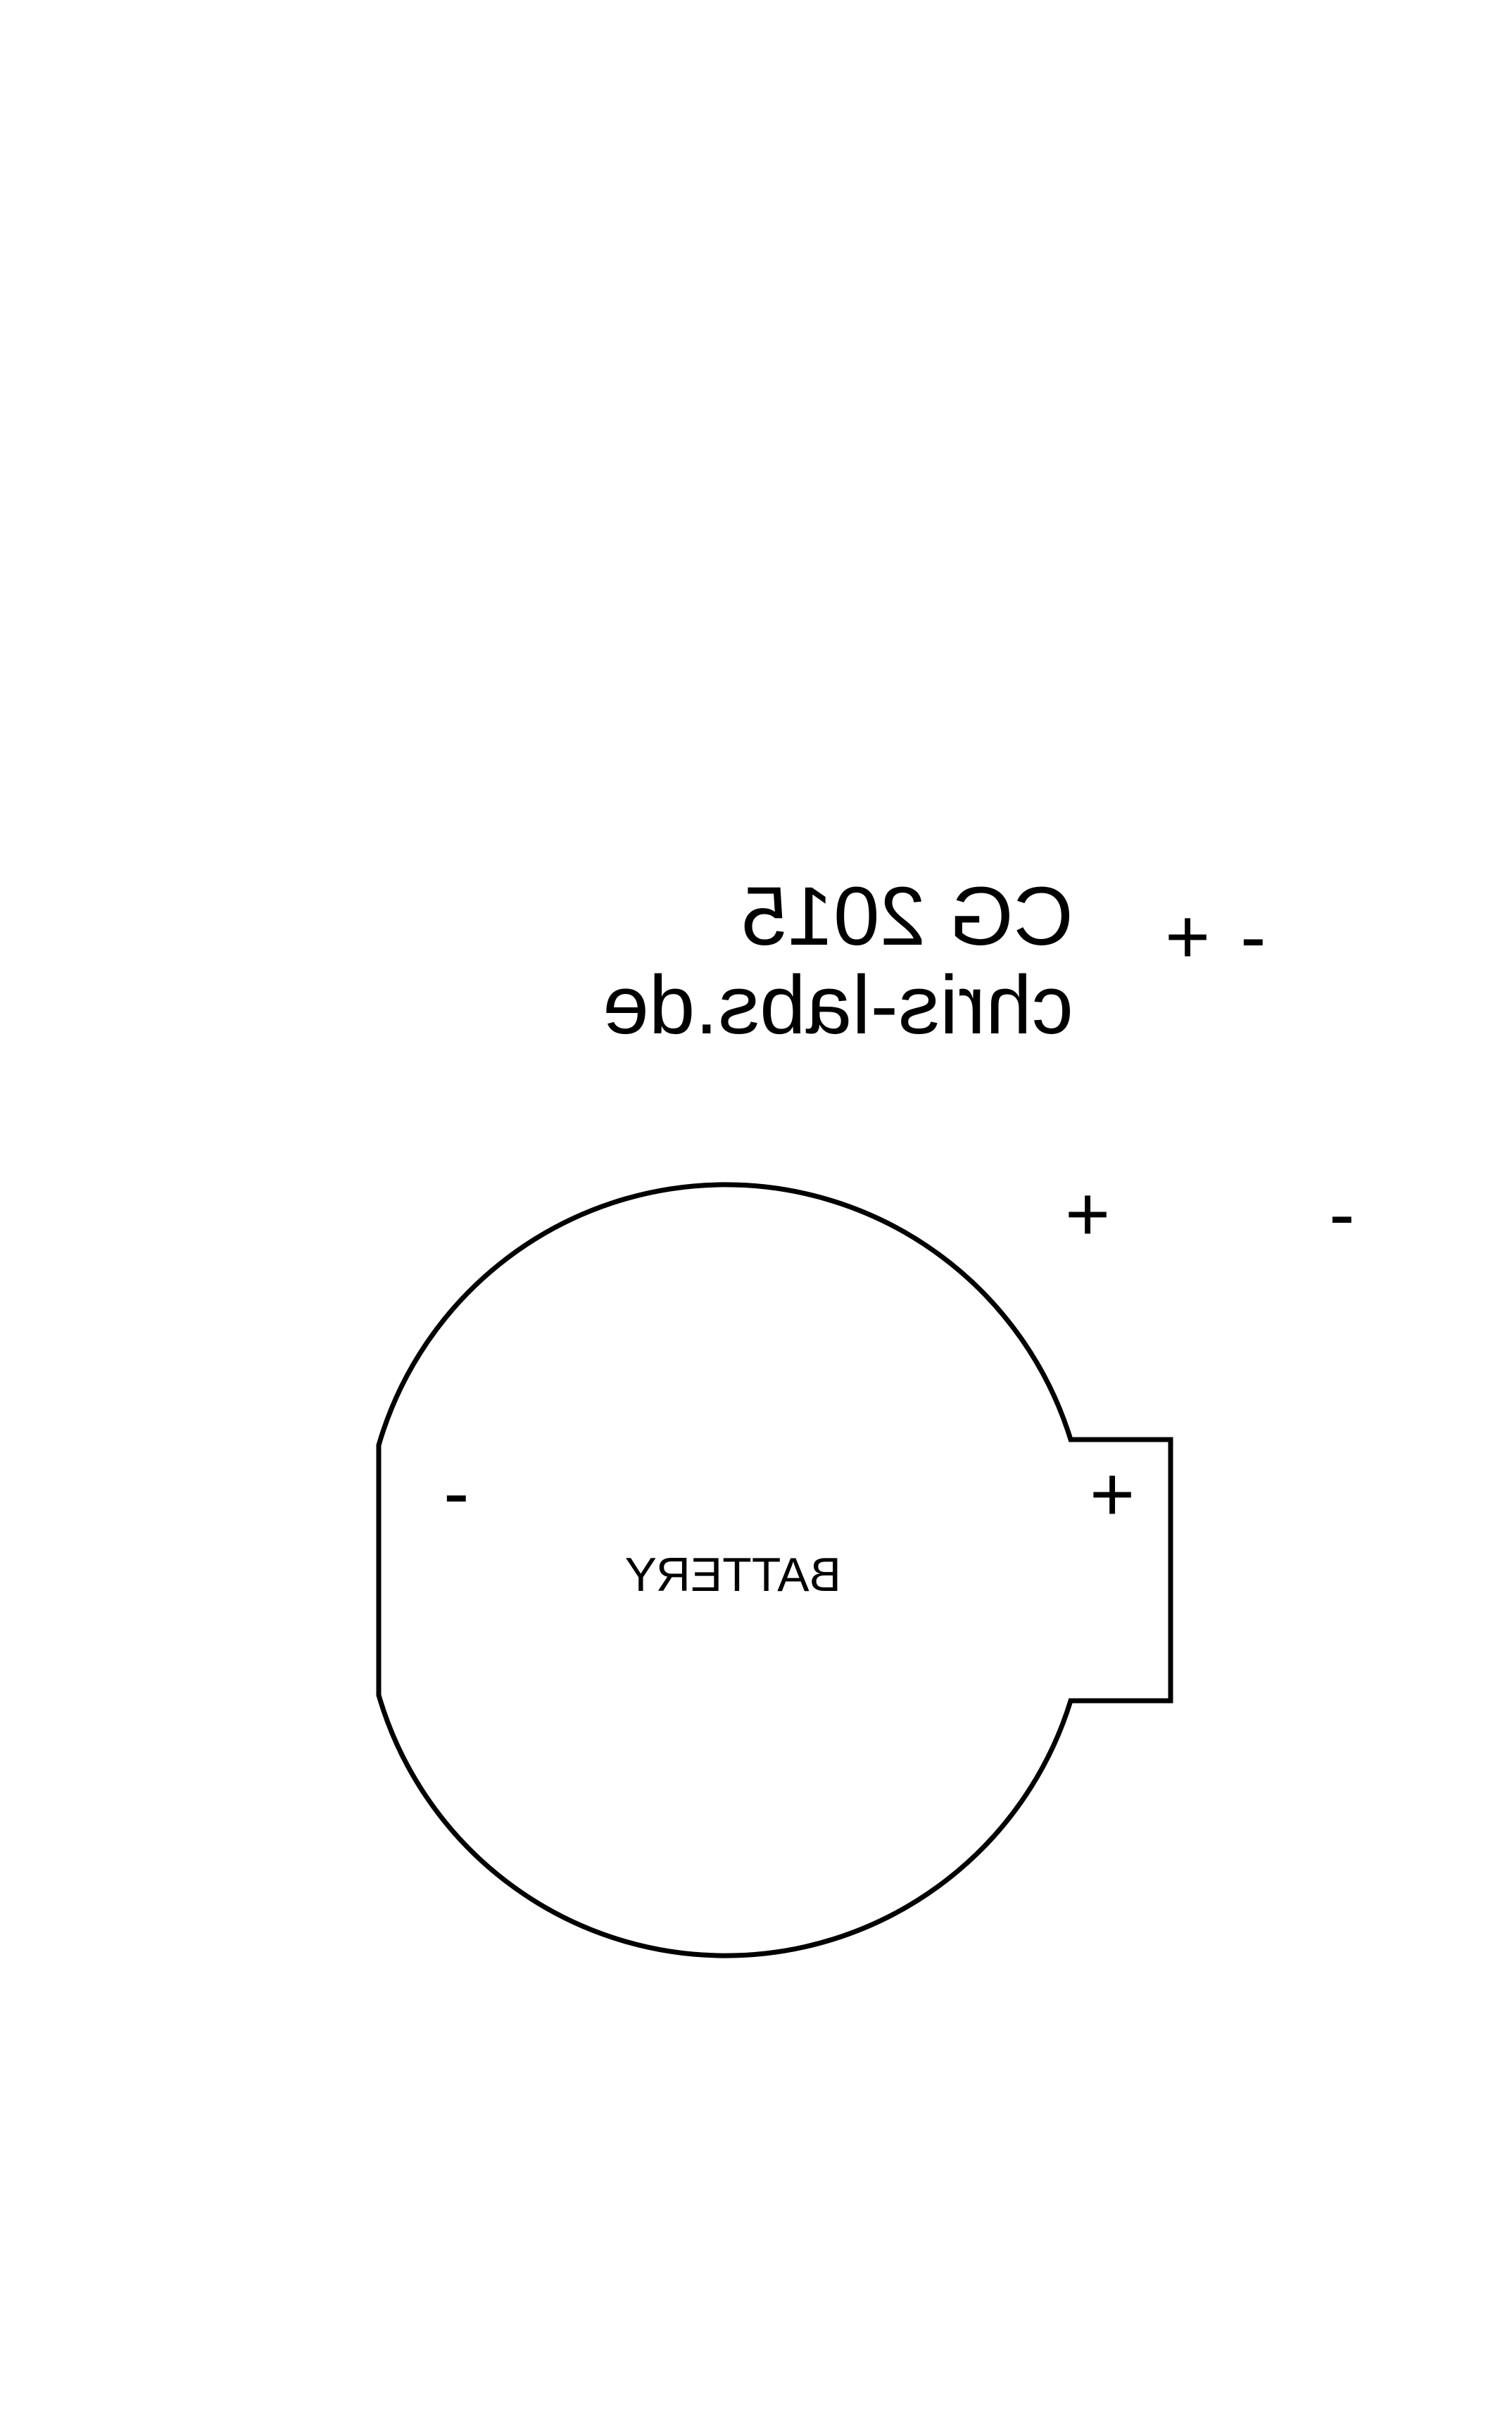 The height and width of the screenshot is (2423, 1512). I want to click on mid-minus-marker: -, so click(1342, 1214).